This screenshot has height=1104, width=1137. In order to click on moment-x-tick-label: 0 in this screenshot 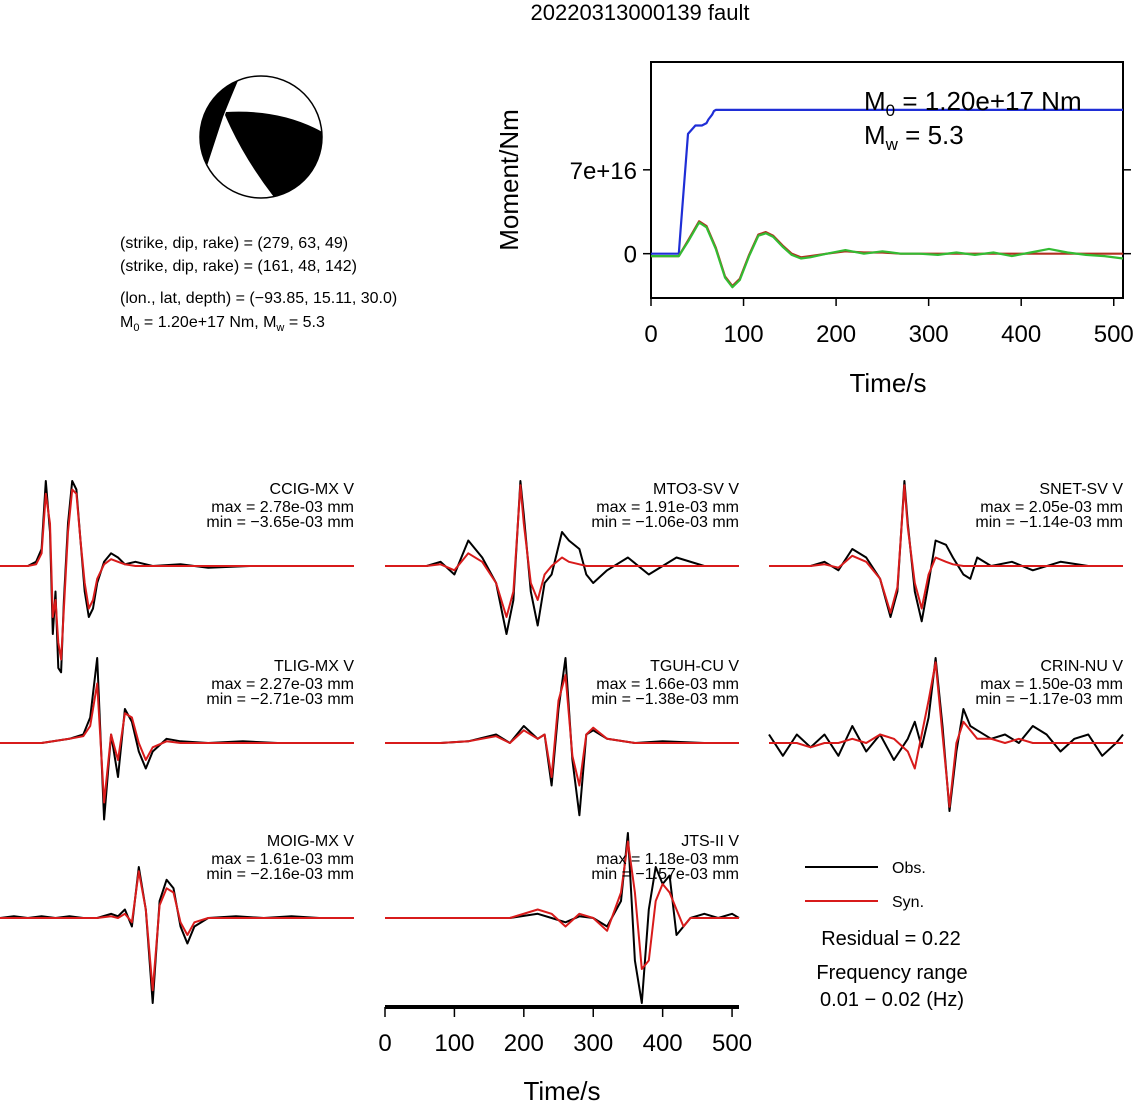, I will do `click(650, 334)`.